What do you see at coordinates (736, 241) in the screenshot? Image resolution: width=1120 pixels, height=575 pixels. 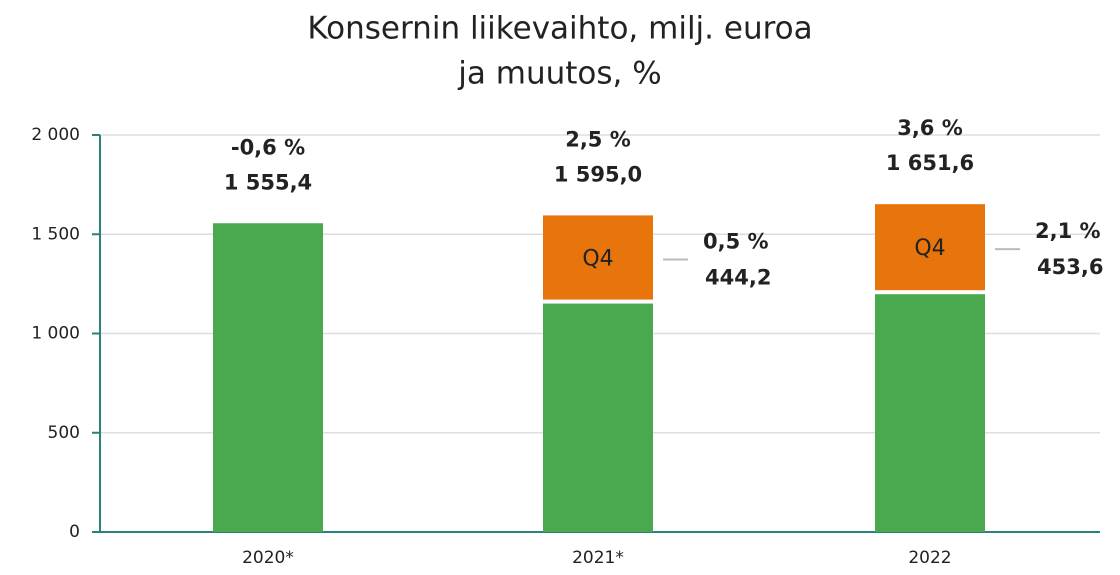 I see `q4-change-label: 0,5 %` at bounding box center [736, 241].